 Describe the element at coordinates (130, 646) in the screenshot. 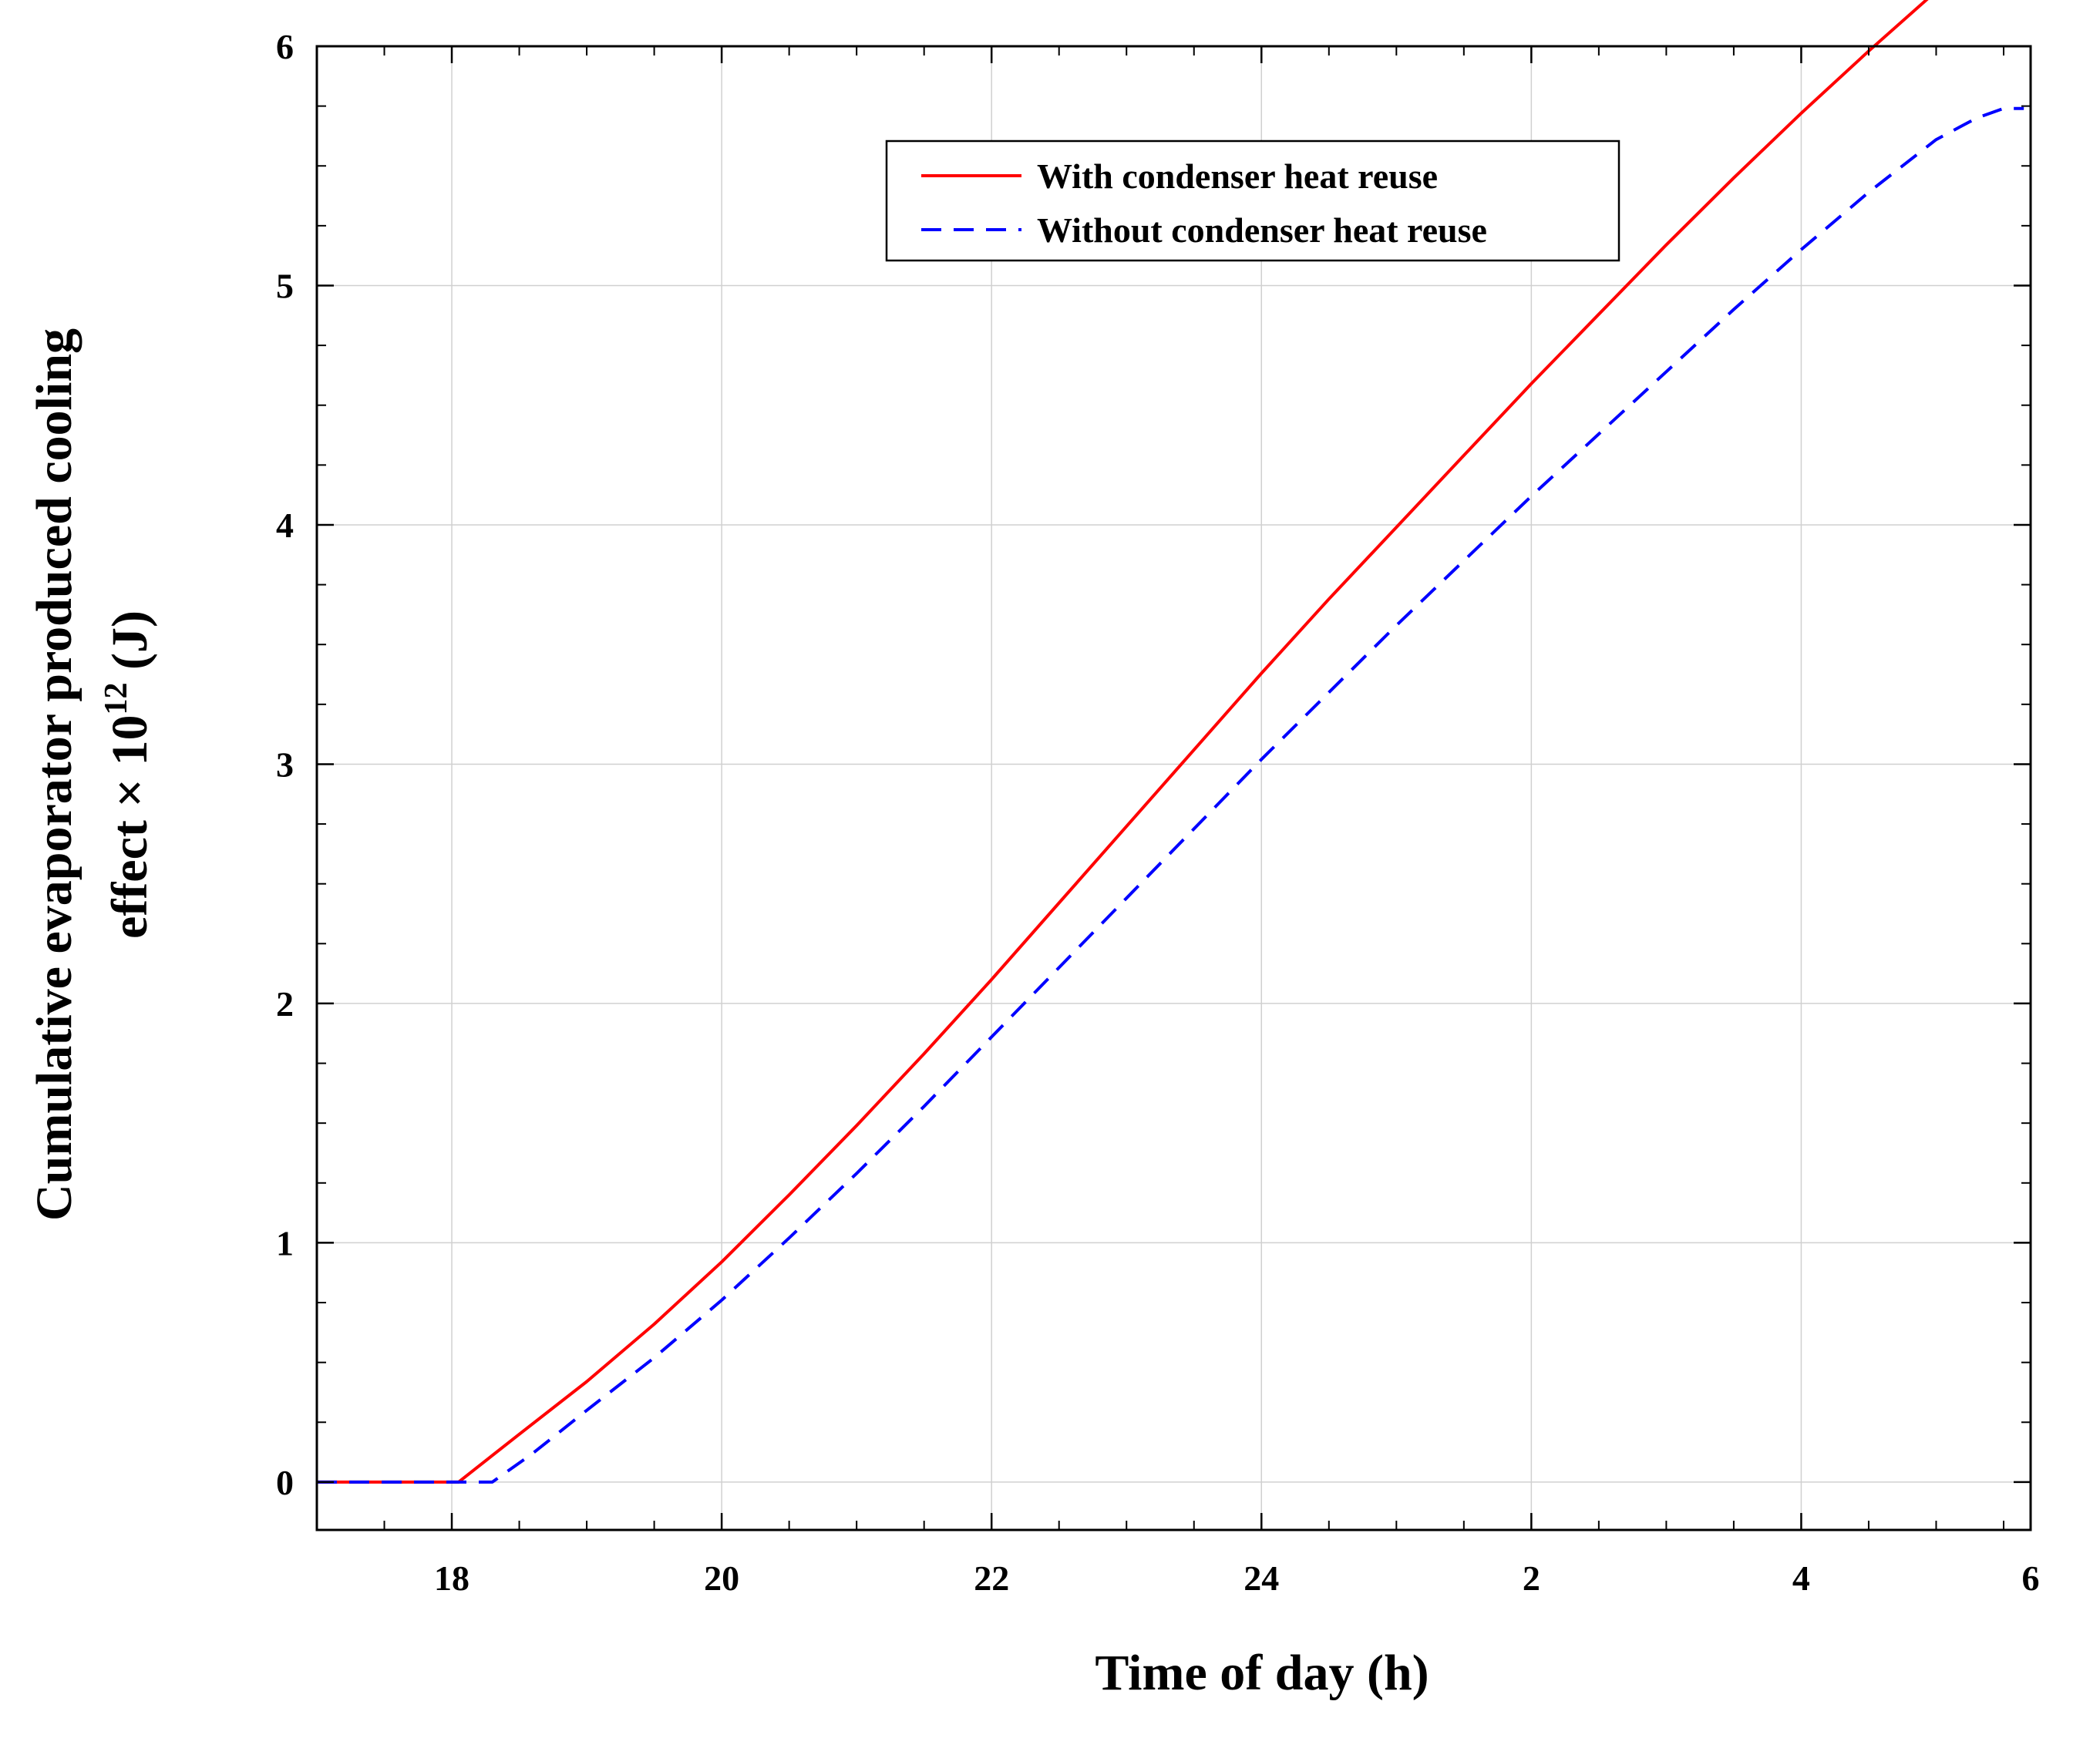

I see `y-axis-label-suffix: (J)` at that location.